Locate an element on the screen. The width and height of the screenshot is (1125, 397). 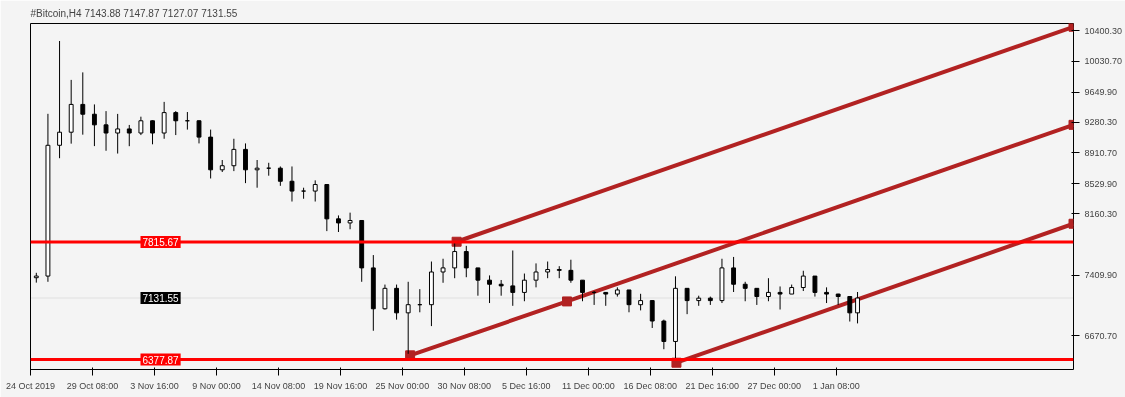
x-tick-label: 27 Dec 00:00 is located at coordinates (774, 385).